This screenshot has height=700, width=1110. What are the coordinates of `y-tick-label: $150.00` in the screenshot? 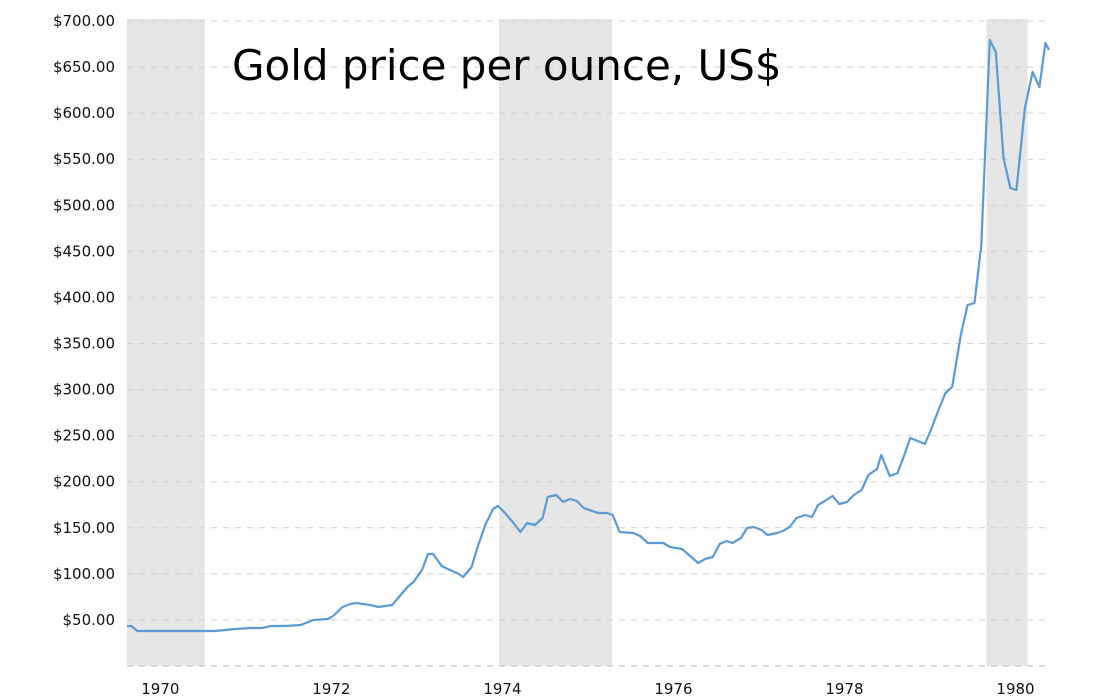 It's located at (84, 528).